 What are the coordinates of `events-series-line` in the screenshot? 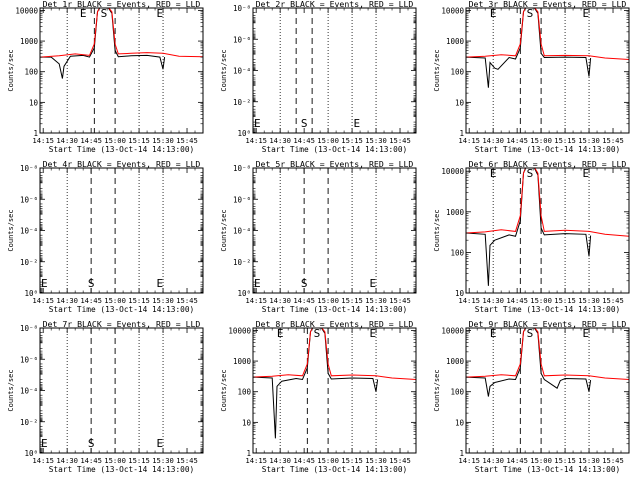 It's located at (529, 227).